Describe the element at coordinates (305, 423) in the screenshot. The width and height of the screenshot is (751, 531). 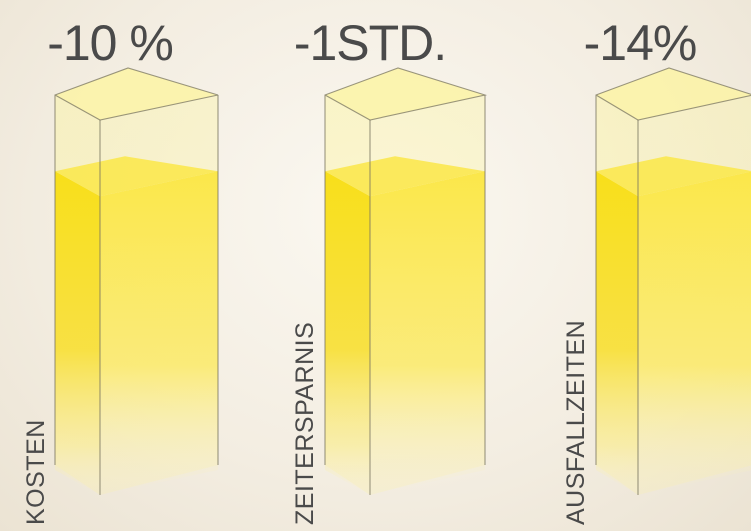
I see `bar-category-label: ZEITERSPARNIS` at that location.